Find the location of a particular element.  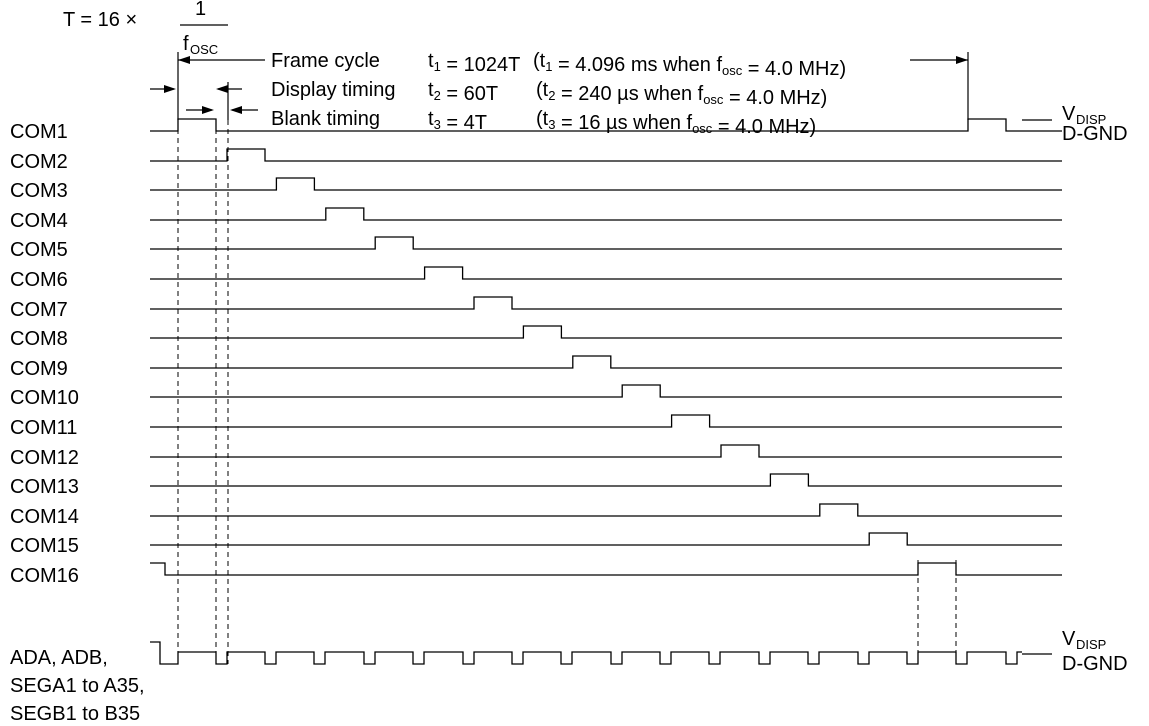

vdisp-sub-bottom: DISP is located at coordinates (1091, 644).